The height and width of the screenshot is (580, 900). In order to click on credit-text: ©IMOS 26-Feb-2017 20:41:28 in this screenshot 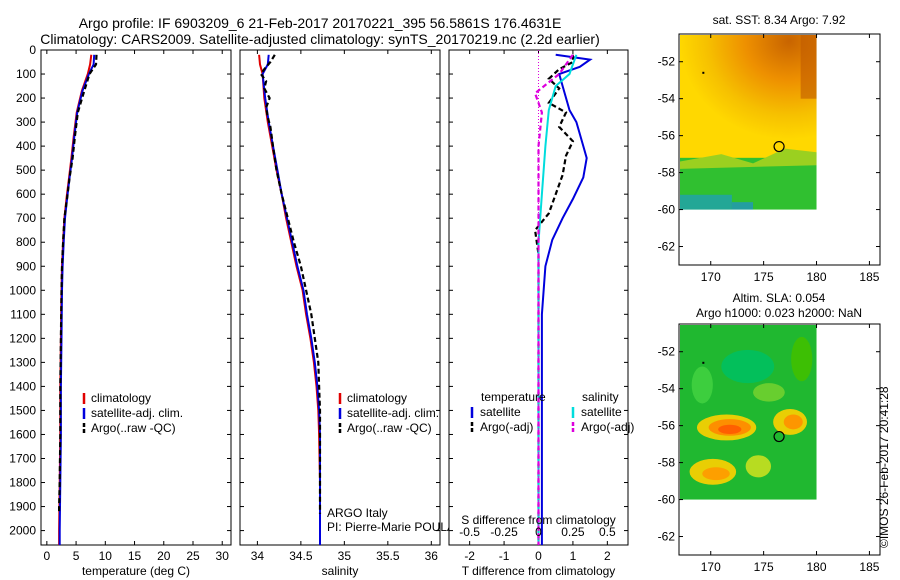, I will do `click(884, 467)`.